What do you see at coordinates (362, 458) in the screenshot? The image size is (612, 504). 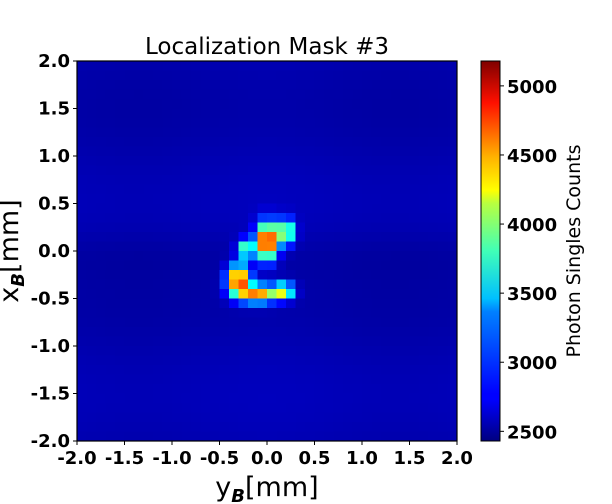 I see `x-tick-label: 1.0` at bounding box center [362, 458].